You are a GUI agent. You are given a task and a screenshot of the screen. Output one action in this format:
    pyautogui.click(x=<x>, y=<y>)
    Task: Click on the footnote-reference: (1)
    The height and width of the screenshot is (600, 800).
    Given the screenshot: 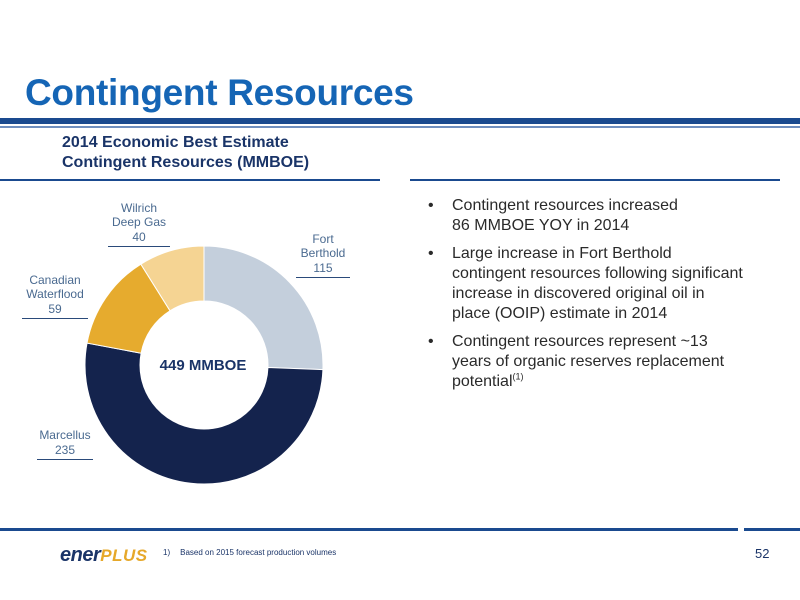 What is the action you would take?
    pyautogui.click(x=518, y=376)
    